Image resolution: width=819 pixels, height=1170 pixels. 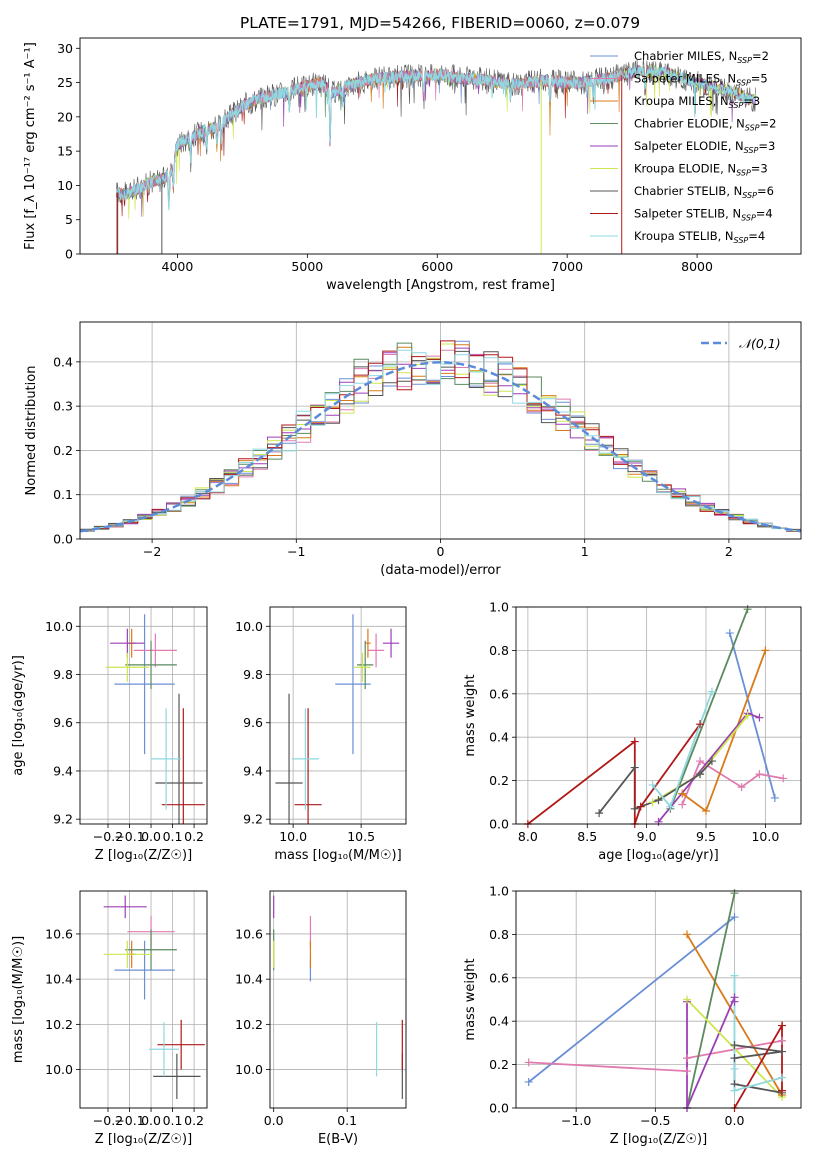 I want to click on x-axis-label: mass [log₁₀(M/M☉)], so click(x=337, y=855).